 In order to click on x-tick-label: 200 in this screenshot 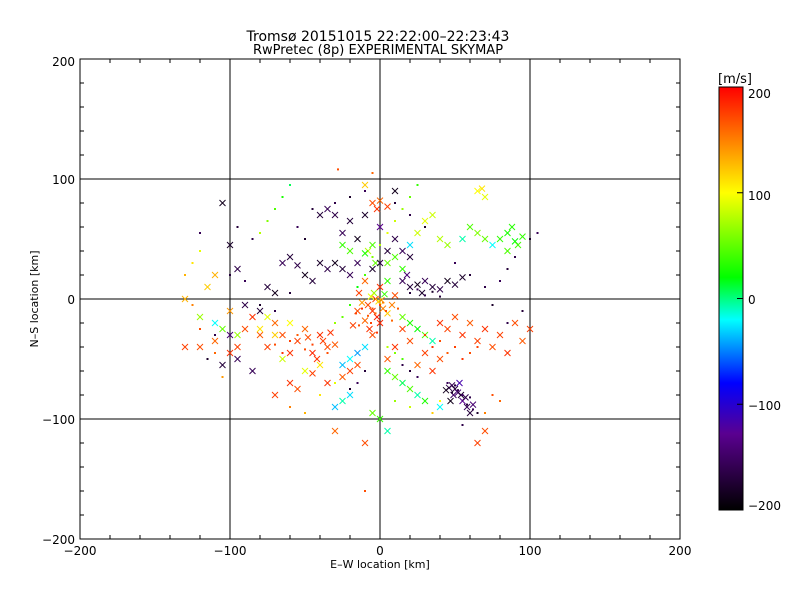, I will do `click(680, 551)`.